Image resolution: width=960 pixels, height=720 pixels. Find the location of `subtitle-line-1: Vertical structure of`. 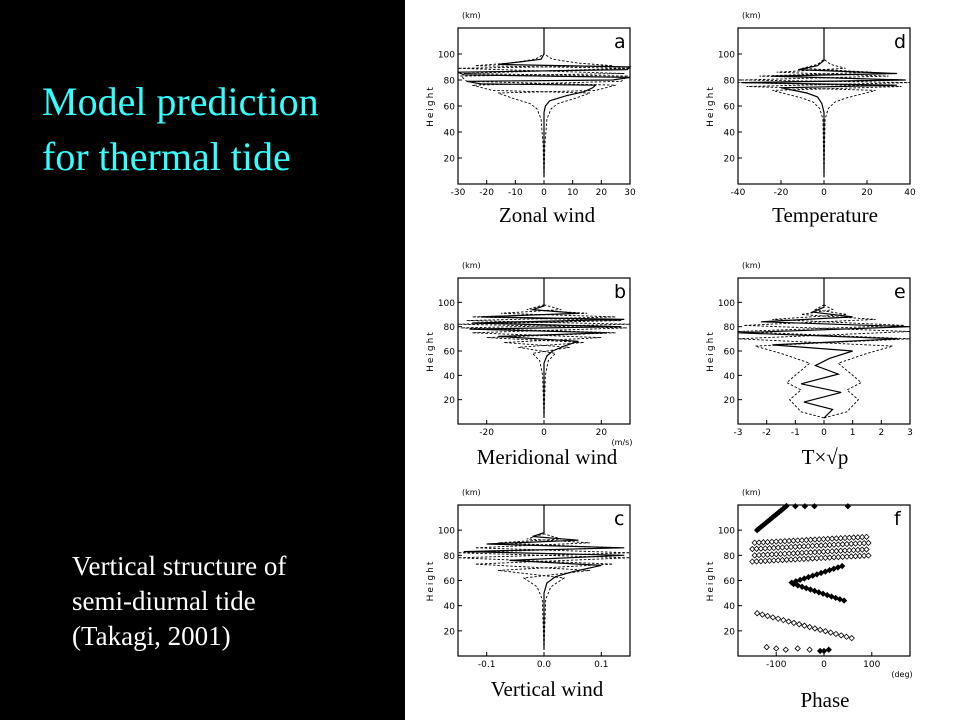

subtitle-line-1: Vertical structure of is located at coordinates (179, 566).